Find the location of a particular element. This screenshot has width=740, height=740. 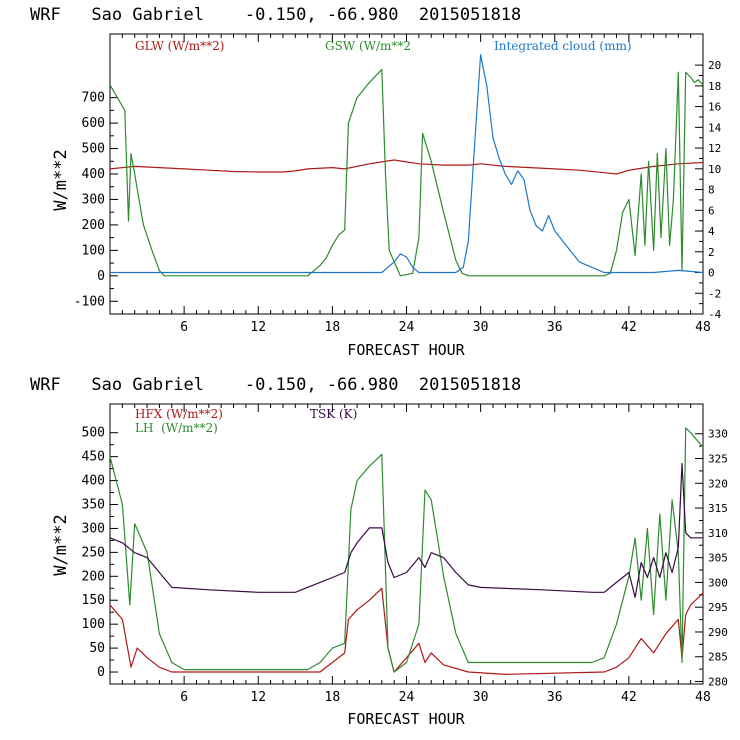

legend-cloud: Integrated cloud (mm) is located at coordinates (563, 46).